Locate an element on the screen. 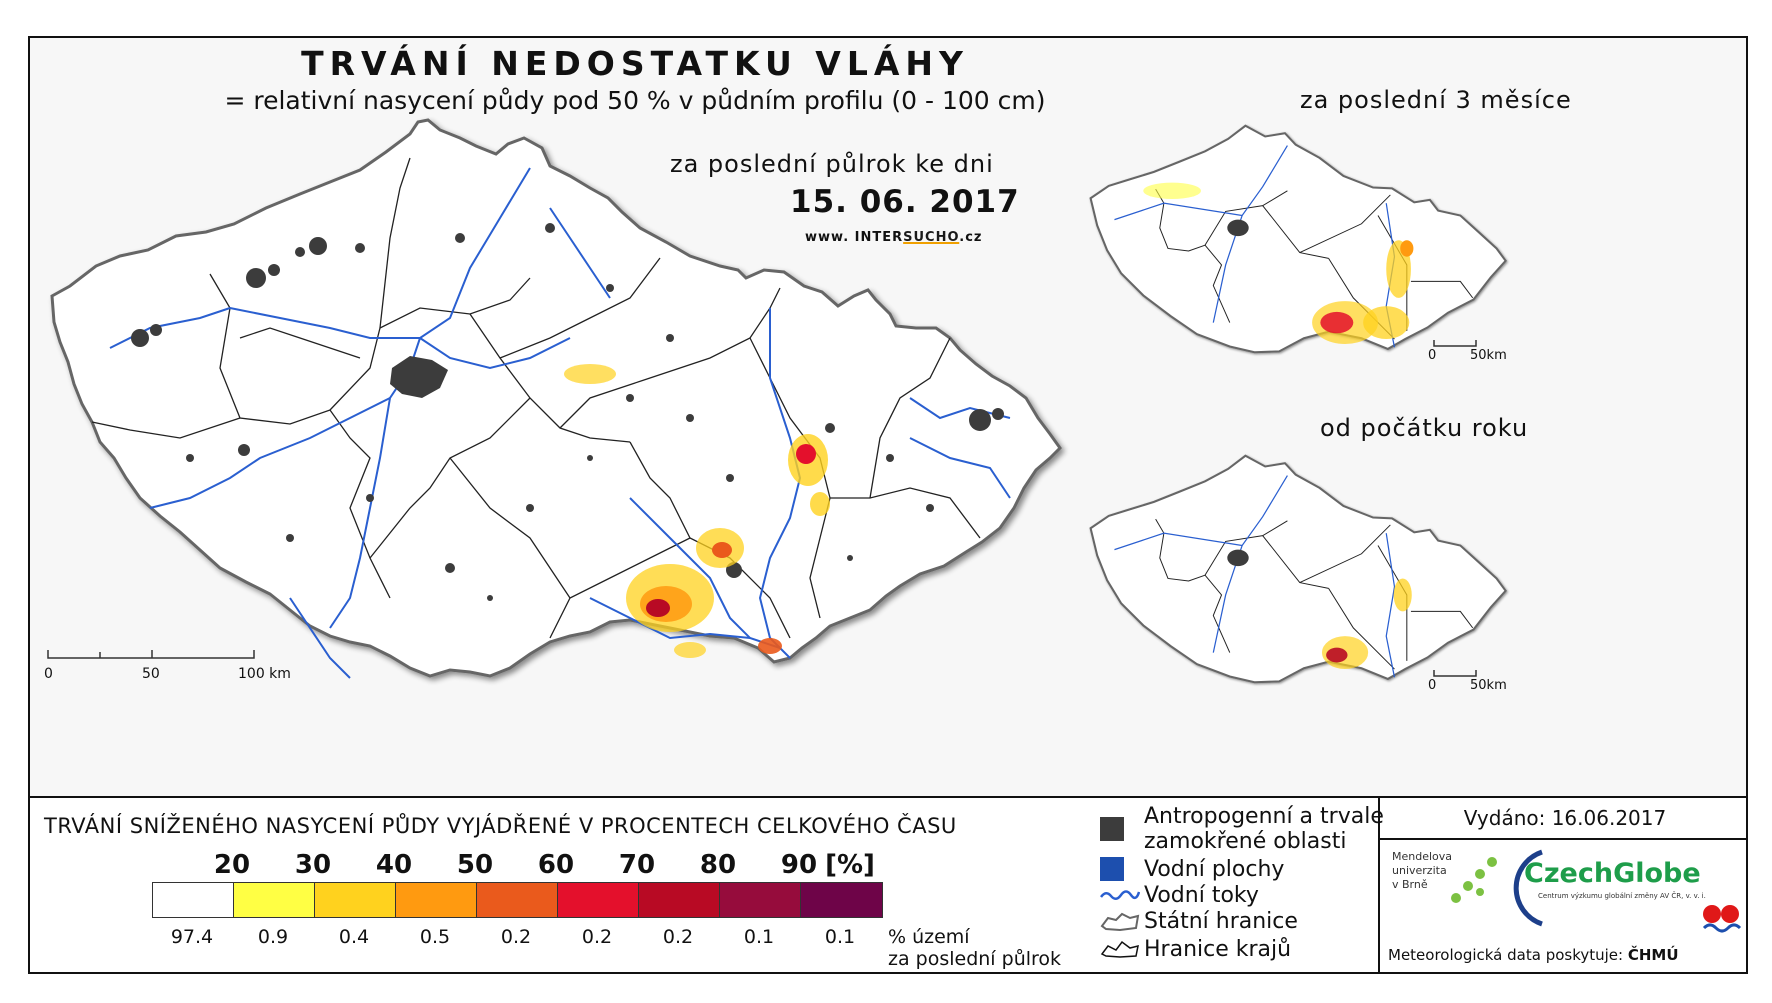 The height and width of the screenshot is (1003, 1772). meteo-text: Meteorologická data poskytuje: is located at coordinates (1506, 955).